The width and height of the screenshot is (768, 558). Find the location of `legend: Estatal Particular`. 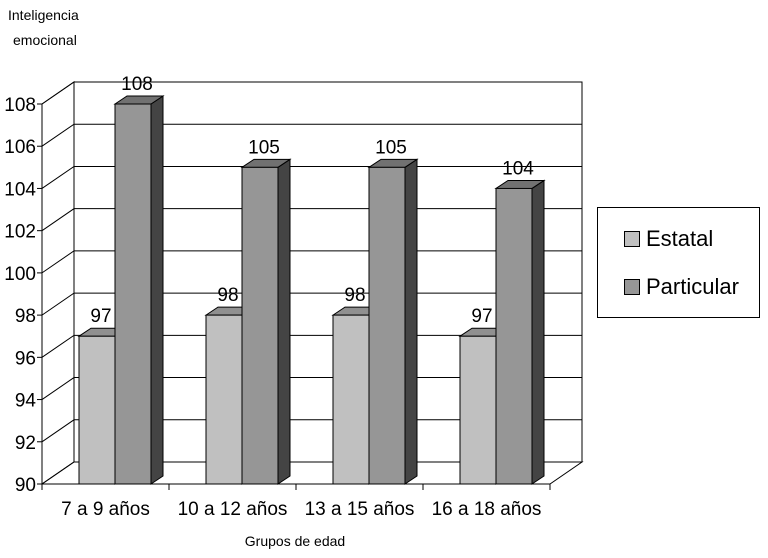

legend: Estatal Particular is located at coordinates (678, 262).